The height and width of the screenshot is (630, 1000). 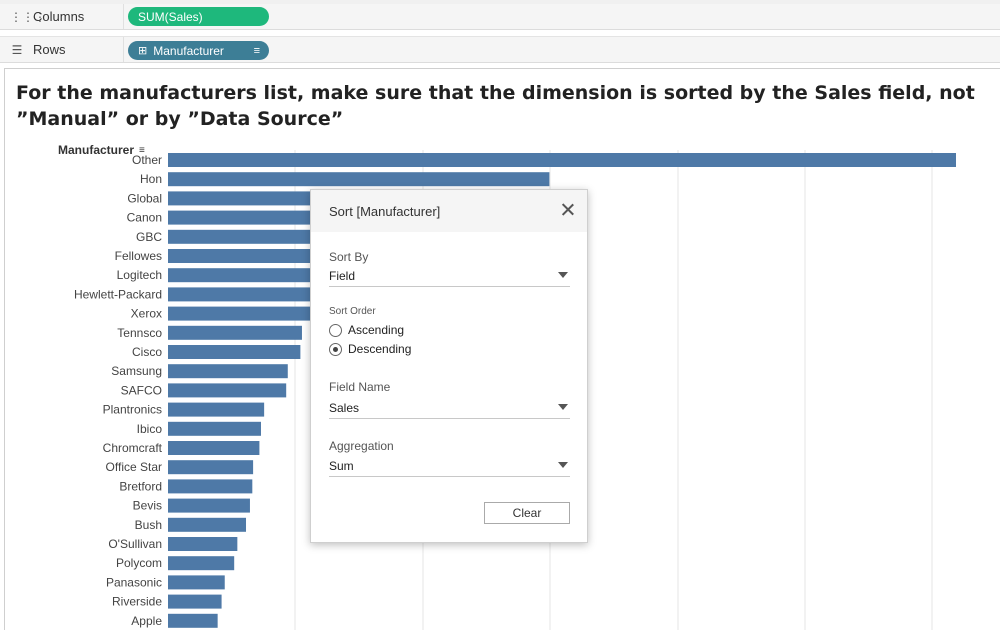 I want to click on field-name-select: Sales, so click(x=449, y=408).